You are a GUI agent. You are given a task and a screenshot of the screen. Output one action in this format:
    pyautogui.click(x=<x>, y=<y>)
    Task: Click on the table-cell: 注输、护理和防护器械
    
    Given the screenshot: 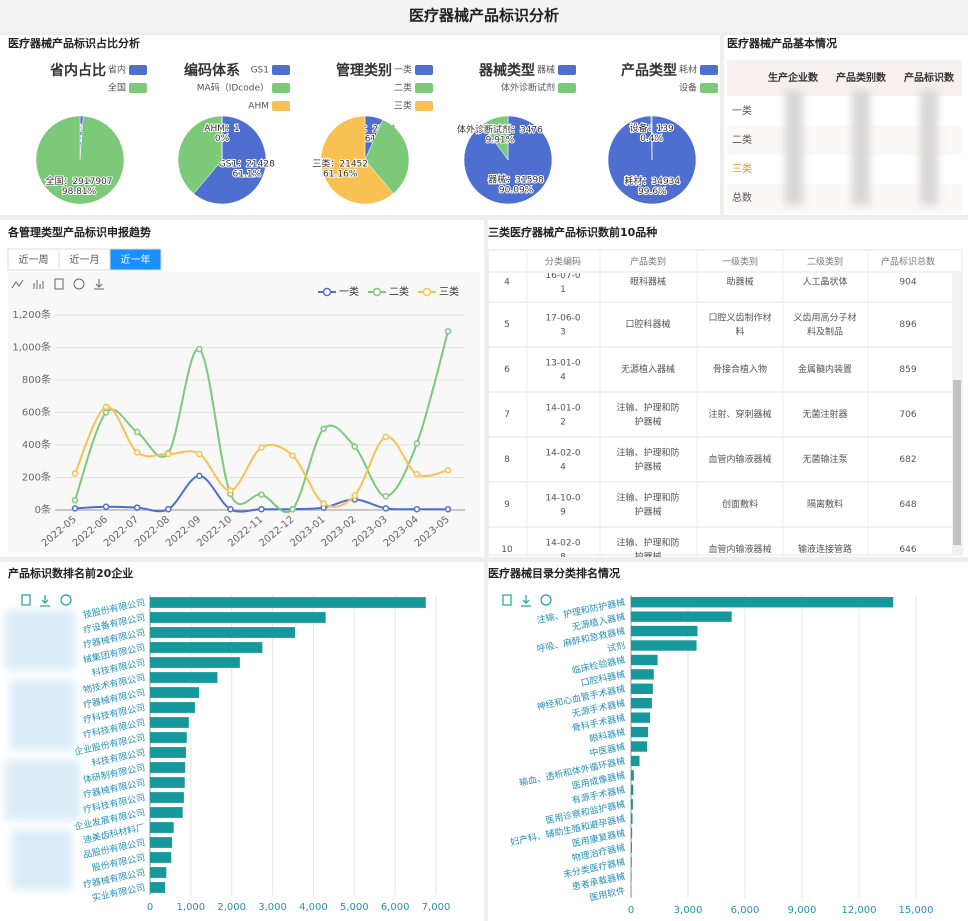 What is the action you would take?
    pyautogui.click(x=647, y=414)
    